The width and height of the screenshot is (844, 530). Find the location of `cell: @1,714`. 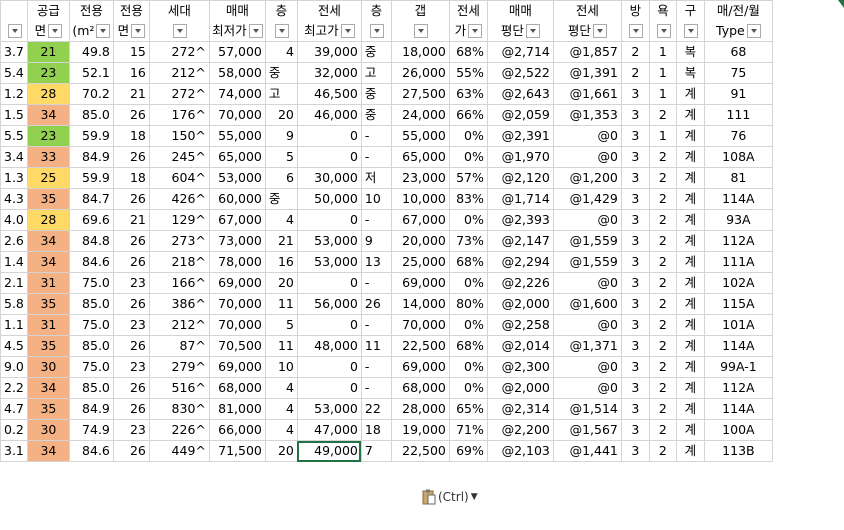

cell: @1,714 is located at coordinates (520, 199).